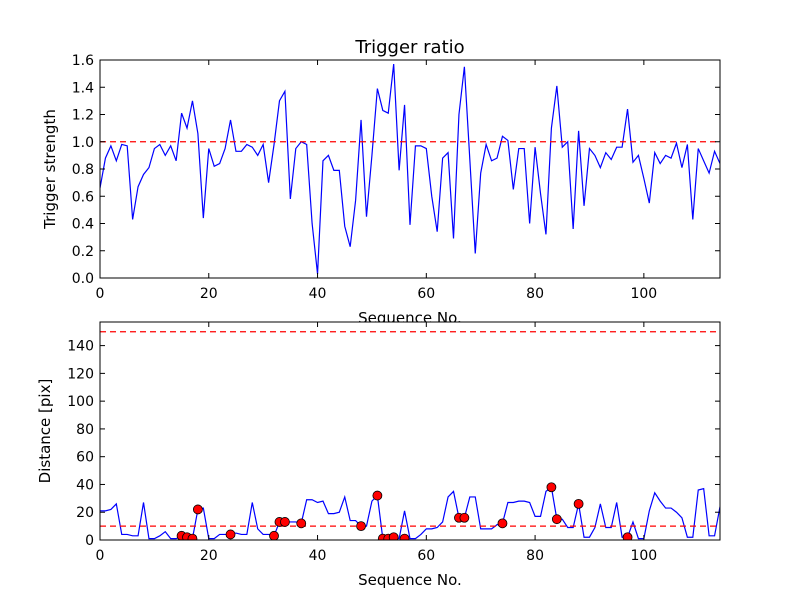  I want to click on y-tick-label: 0.4, so click(83, 225).